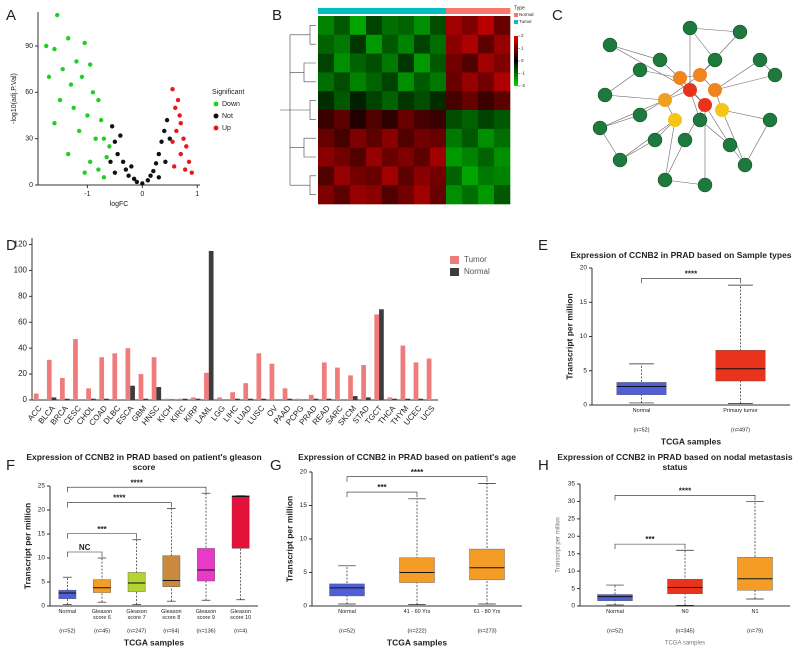 This screenshot has height=650, width=801. I want to click on x-tick-label-box: Gleason score 10, so click(241, 615).